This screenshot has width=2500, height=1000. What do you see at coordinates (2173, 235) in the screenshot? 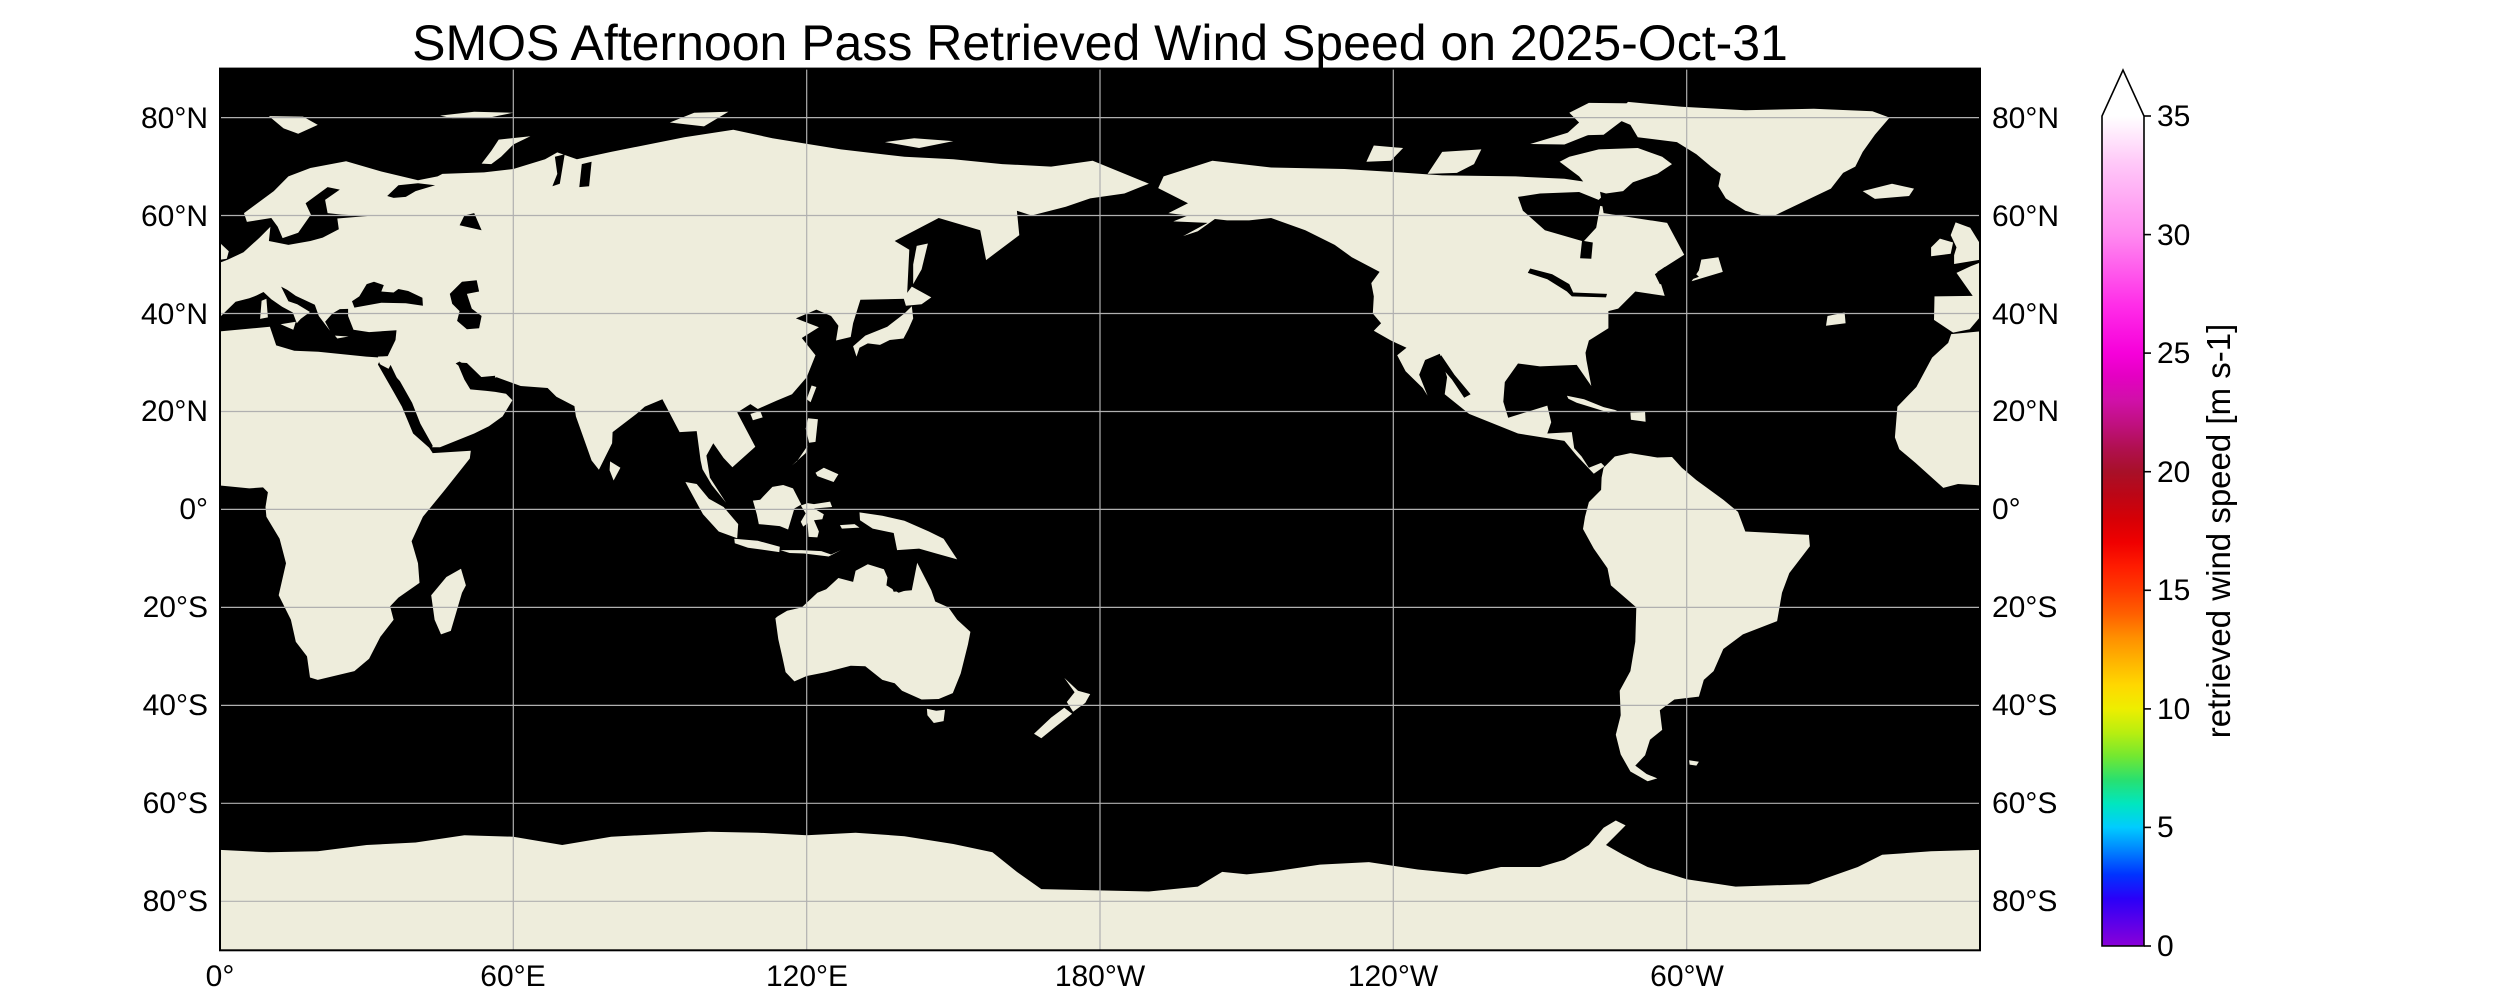
I see `svg-text: 30` at bounding box center [2173, 235].